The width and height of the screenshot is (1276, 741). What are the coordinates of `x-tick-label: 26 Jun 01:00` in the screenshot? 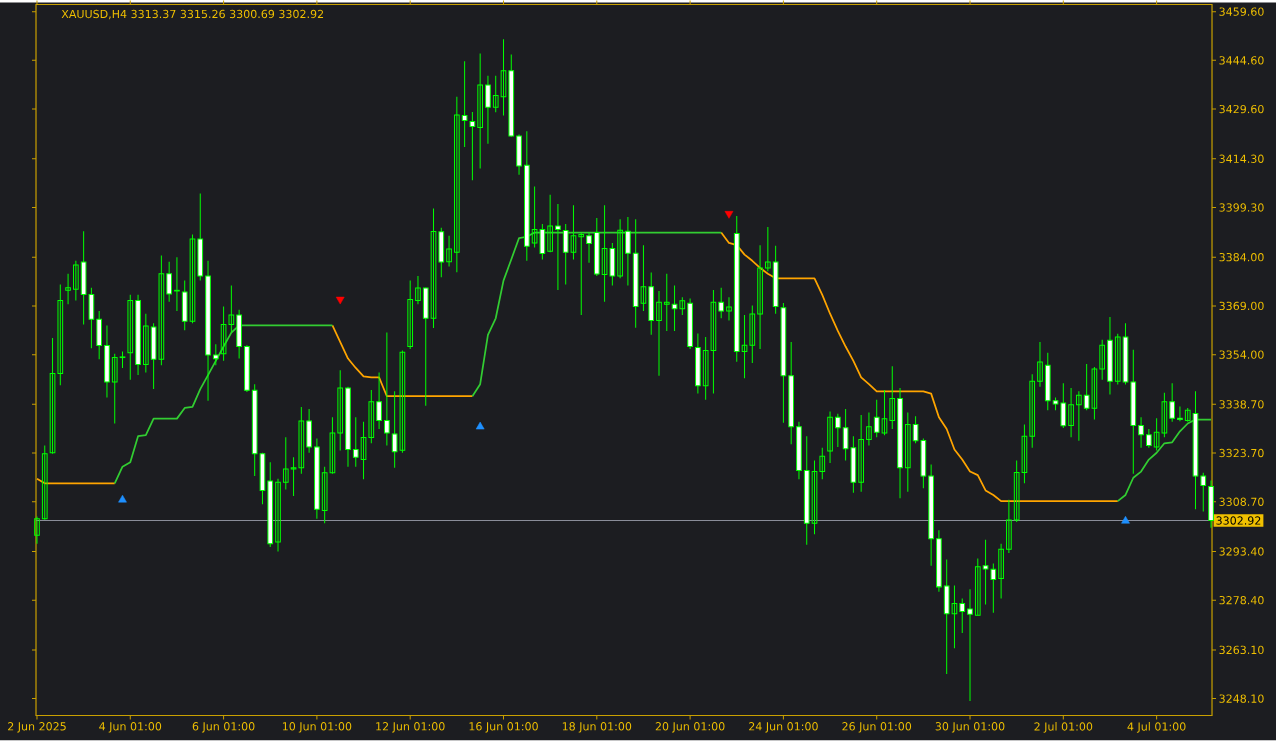 It's located at (877, 727).